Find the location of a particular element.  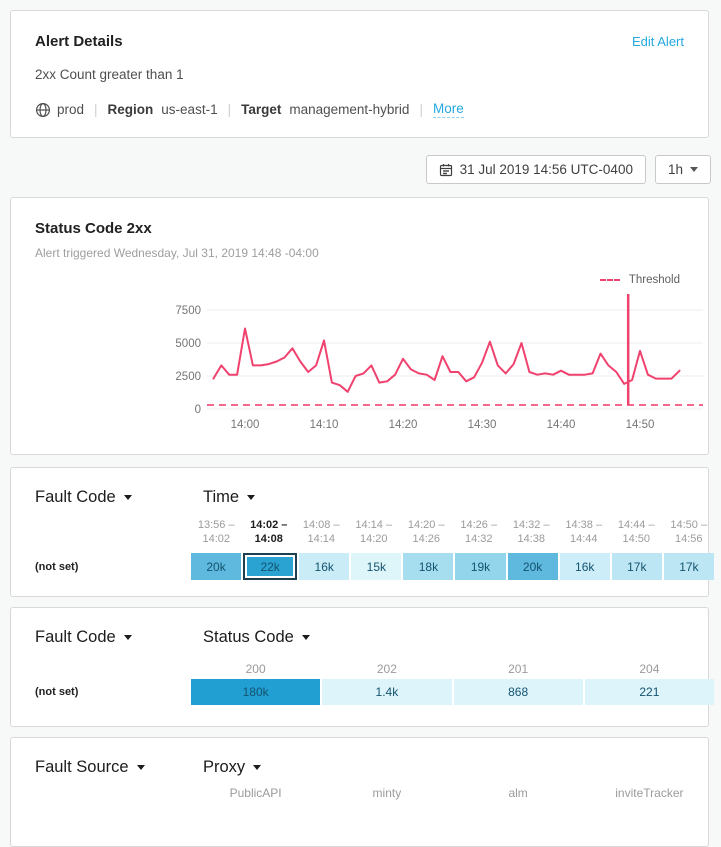

region-value: us-east-1 is located at coordinates (189, 109).